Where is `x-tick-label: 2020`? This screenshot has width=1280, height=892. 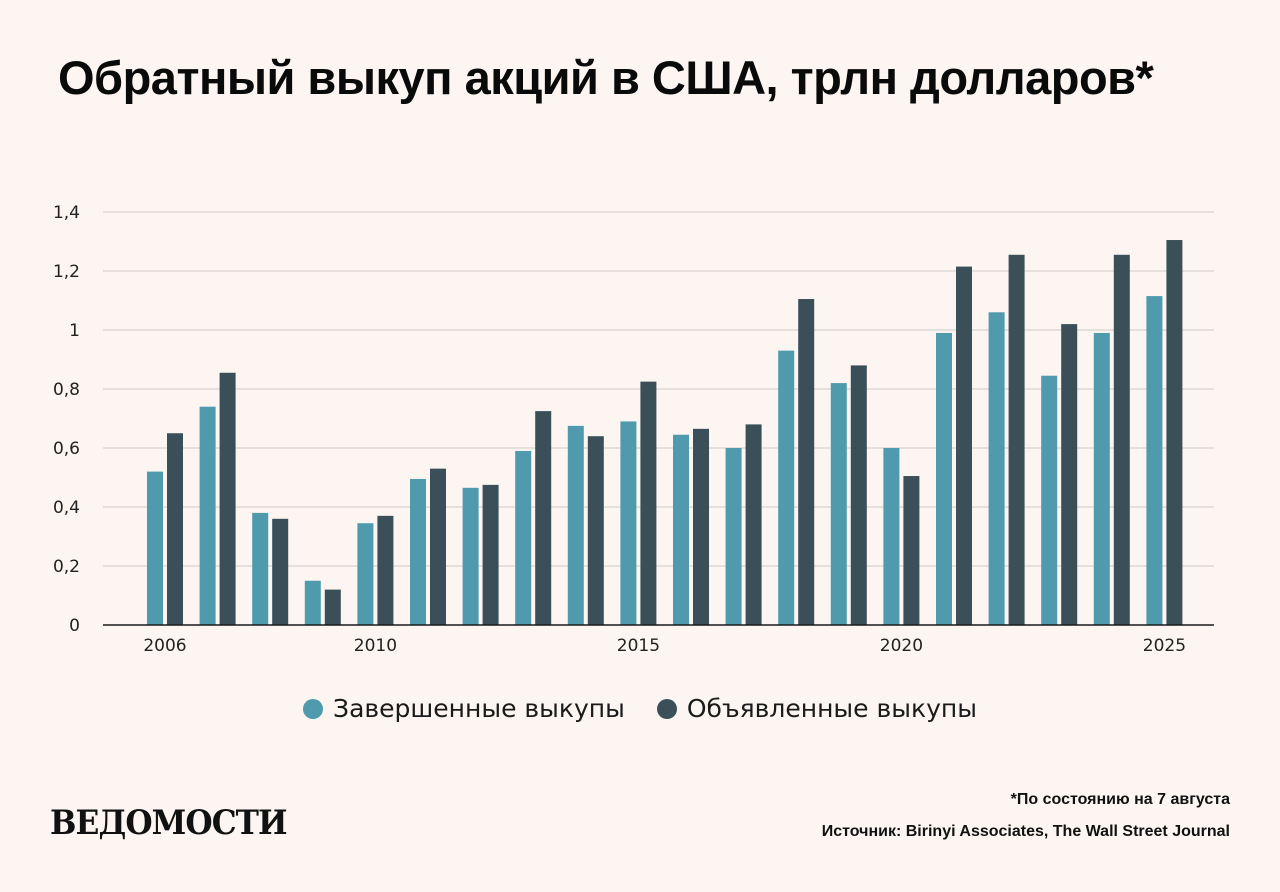
x-tick-label: 2020 is located at coordinates (901, 646).